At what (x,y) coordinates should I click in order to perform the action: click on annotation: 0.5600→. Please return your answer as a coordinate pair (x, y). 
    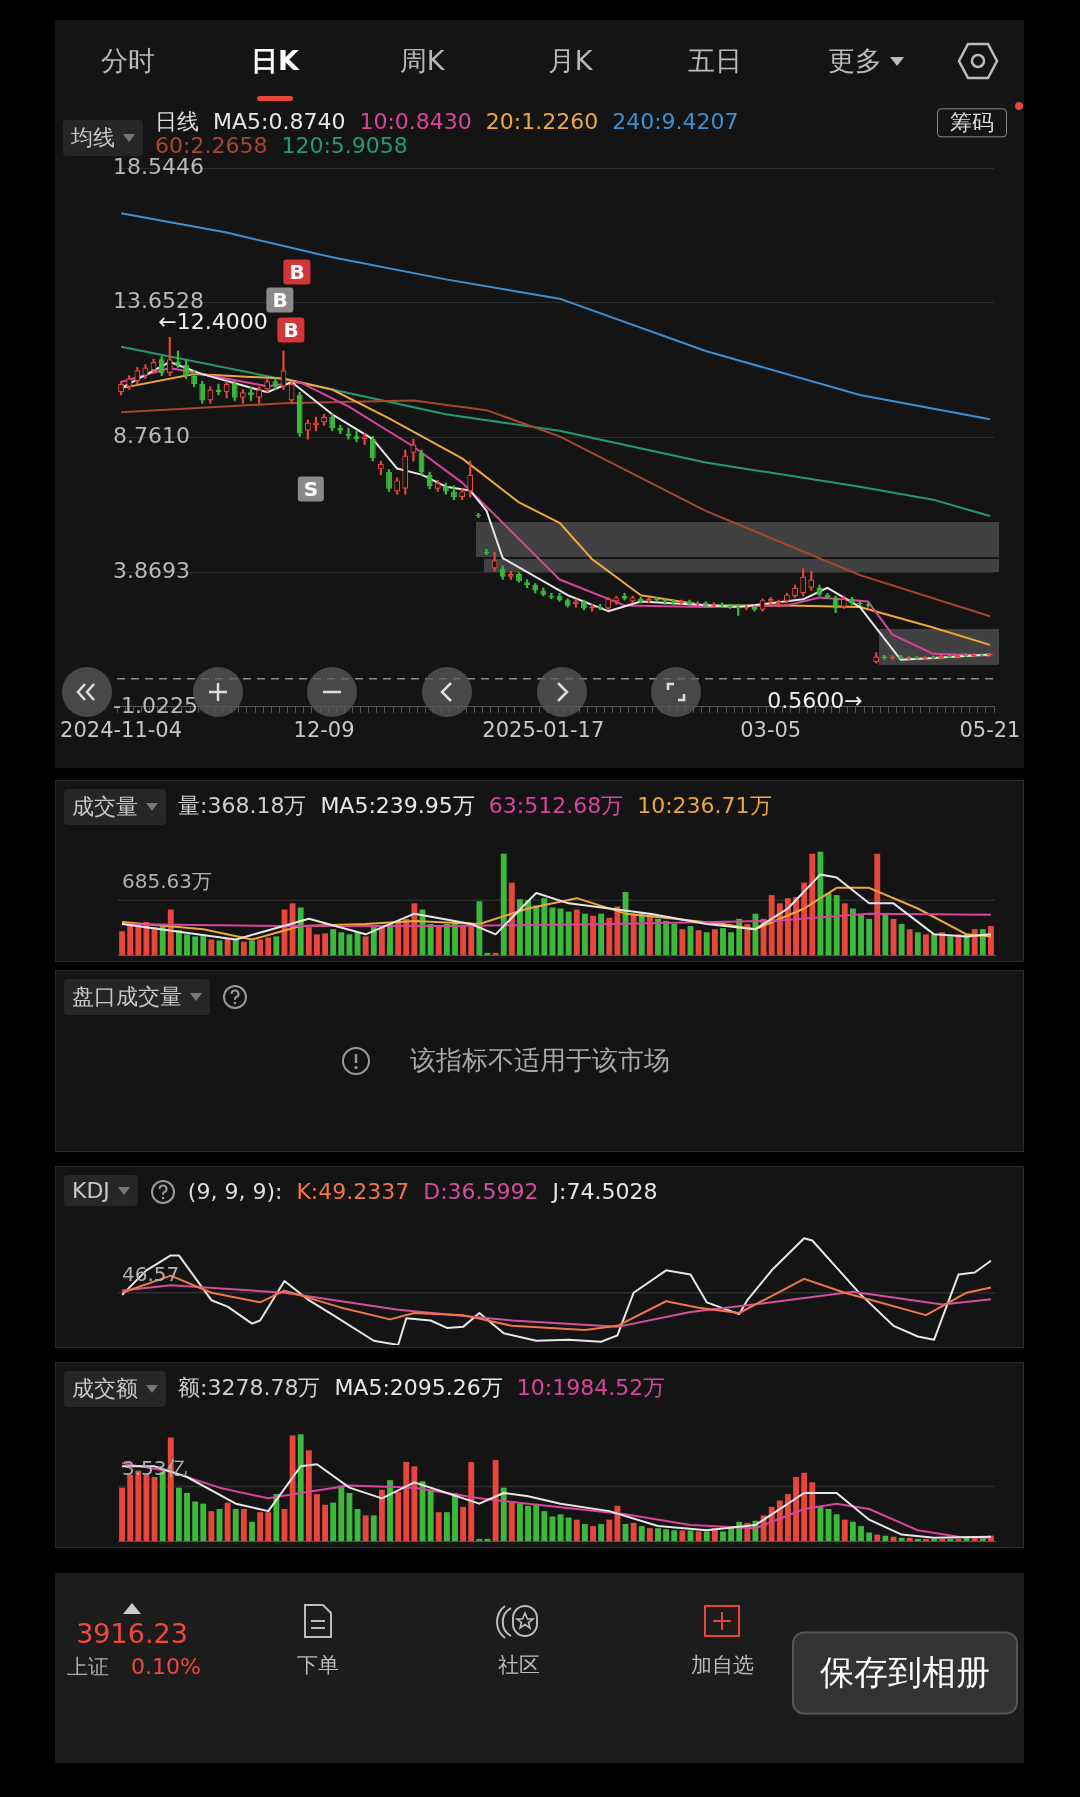
    Looking at the image, I should click on (815, 701).